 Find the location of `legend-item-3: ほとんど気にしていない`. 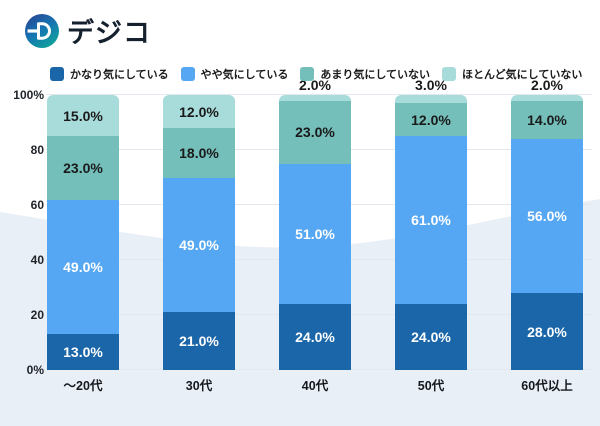

legend-item-3: ほとんど気にしていない is located at coordinates (512, 74).